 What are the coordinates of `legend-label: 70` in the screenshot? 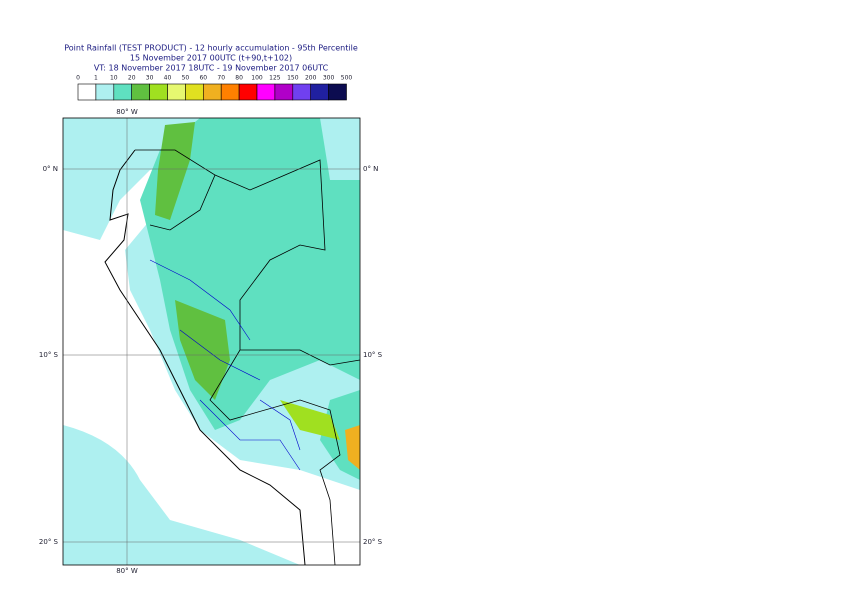 It's located at (221, 78).